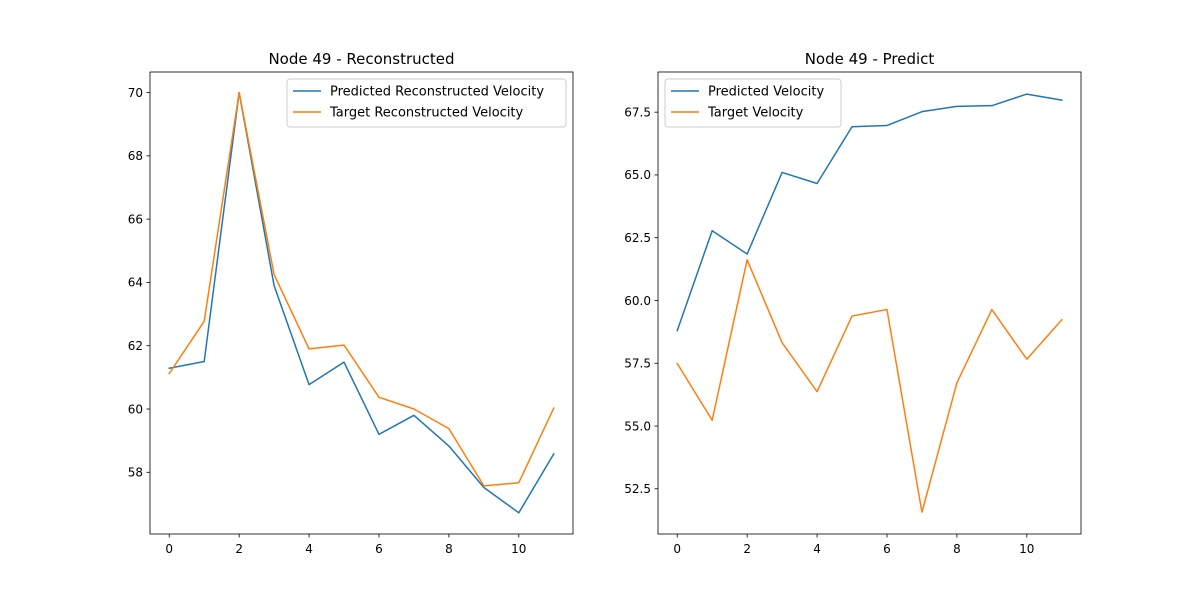 Image resolution: width=1200 pixels, height=600 pixels. What do you see at coordinates (637, 238) in the screenshot?
I see `y-tick-label: 62.5` at bounding box center [637, 238].